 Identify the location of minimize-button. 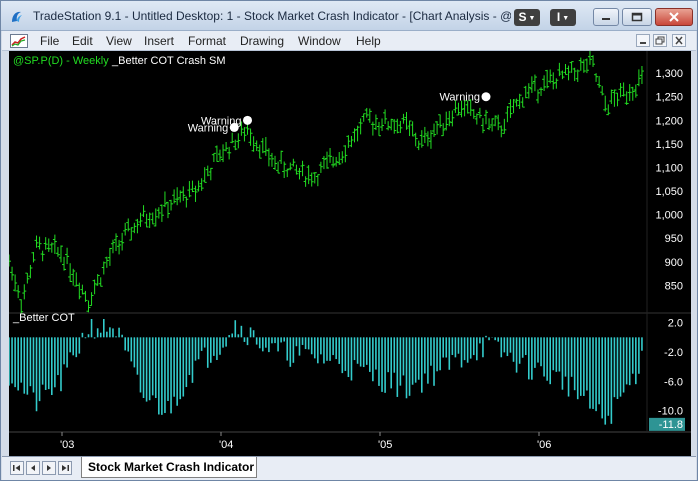
(606, 17).